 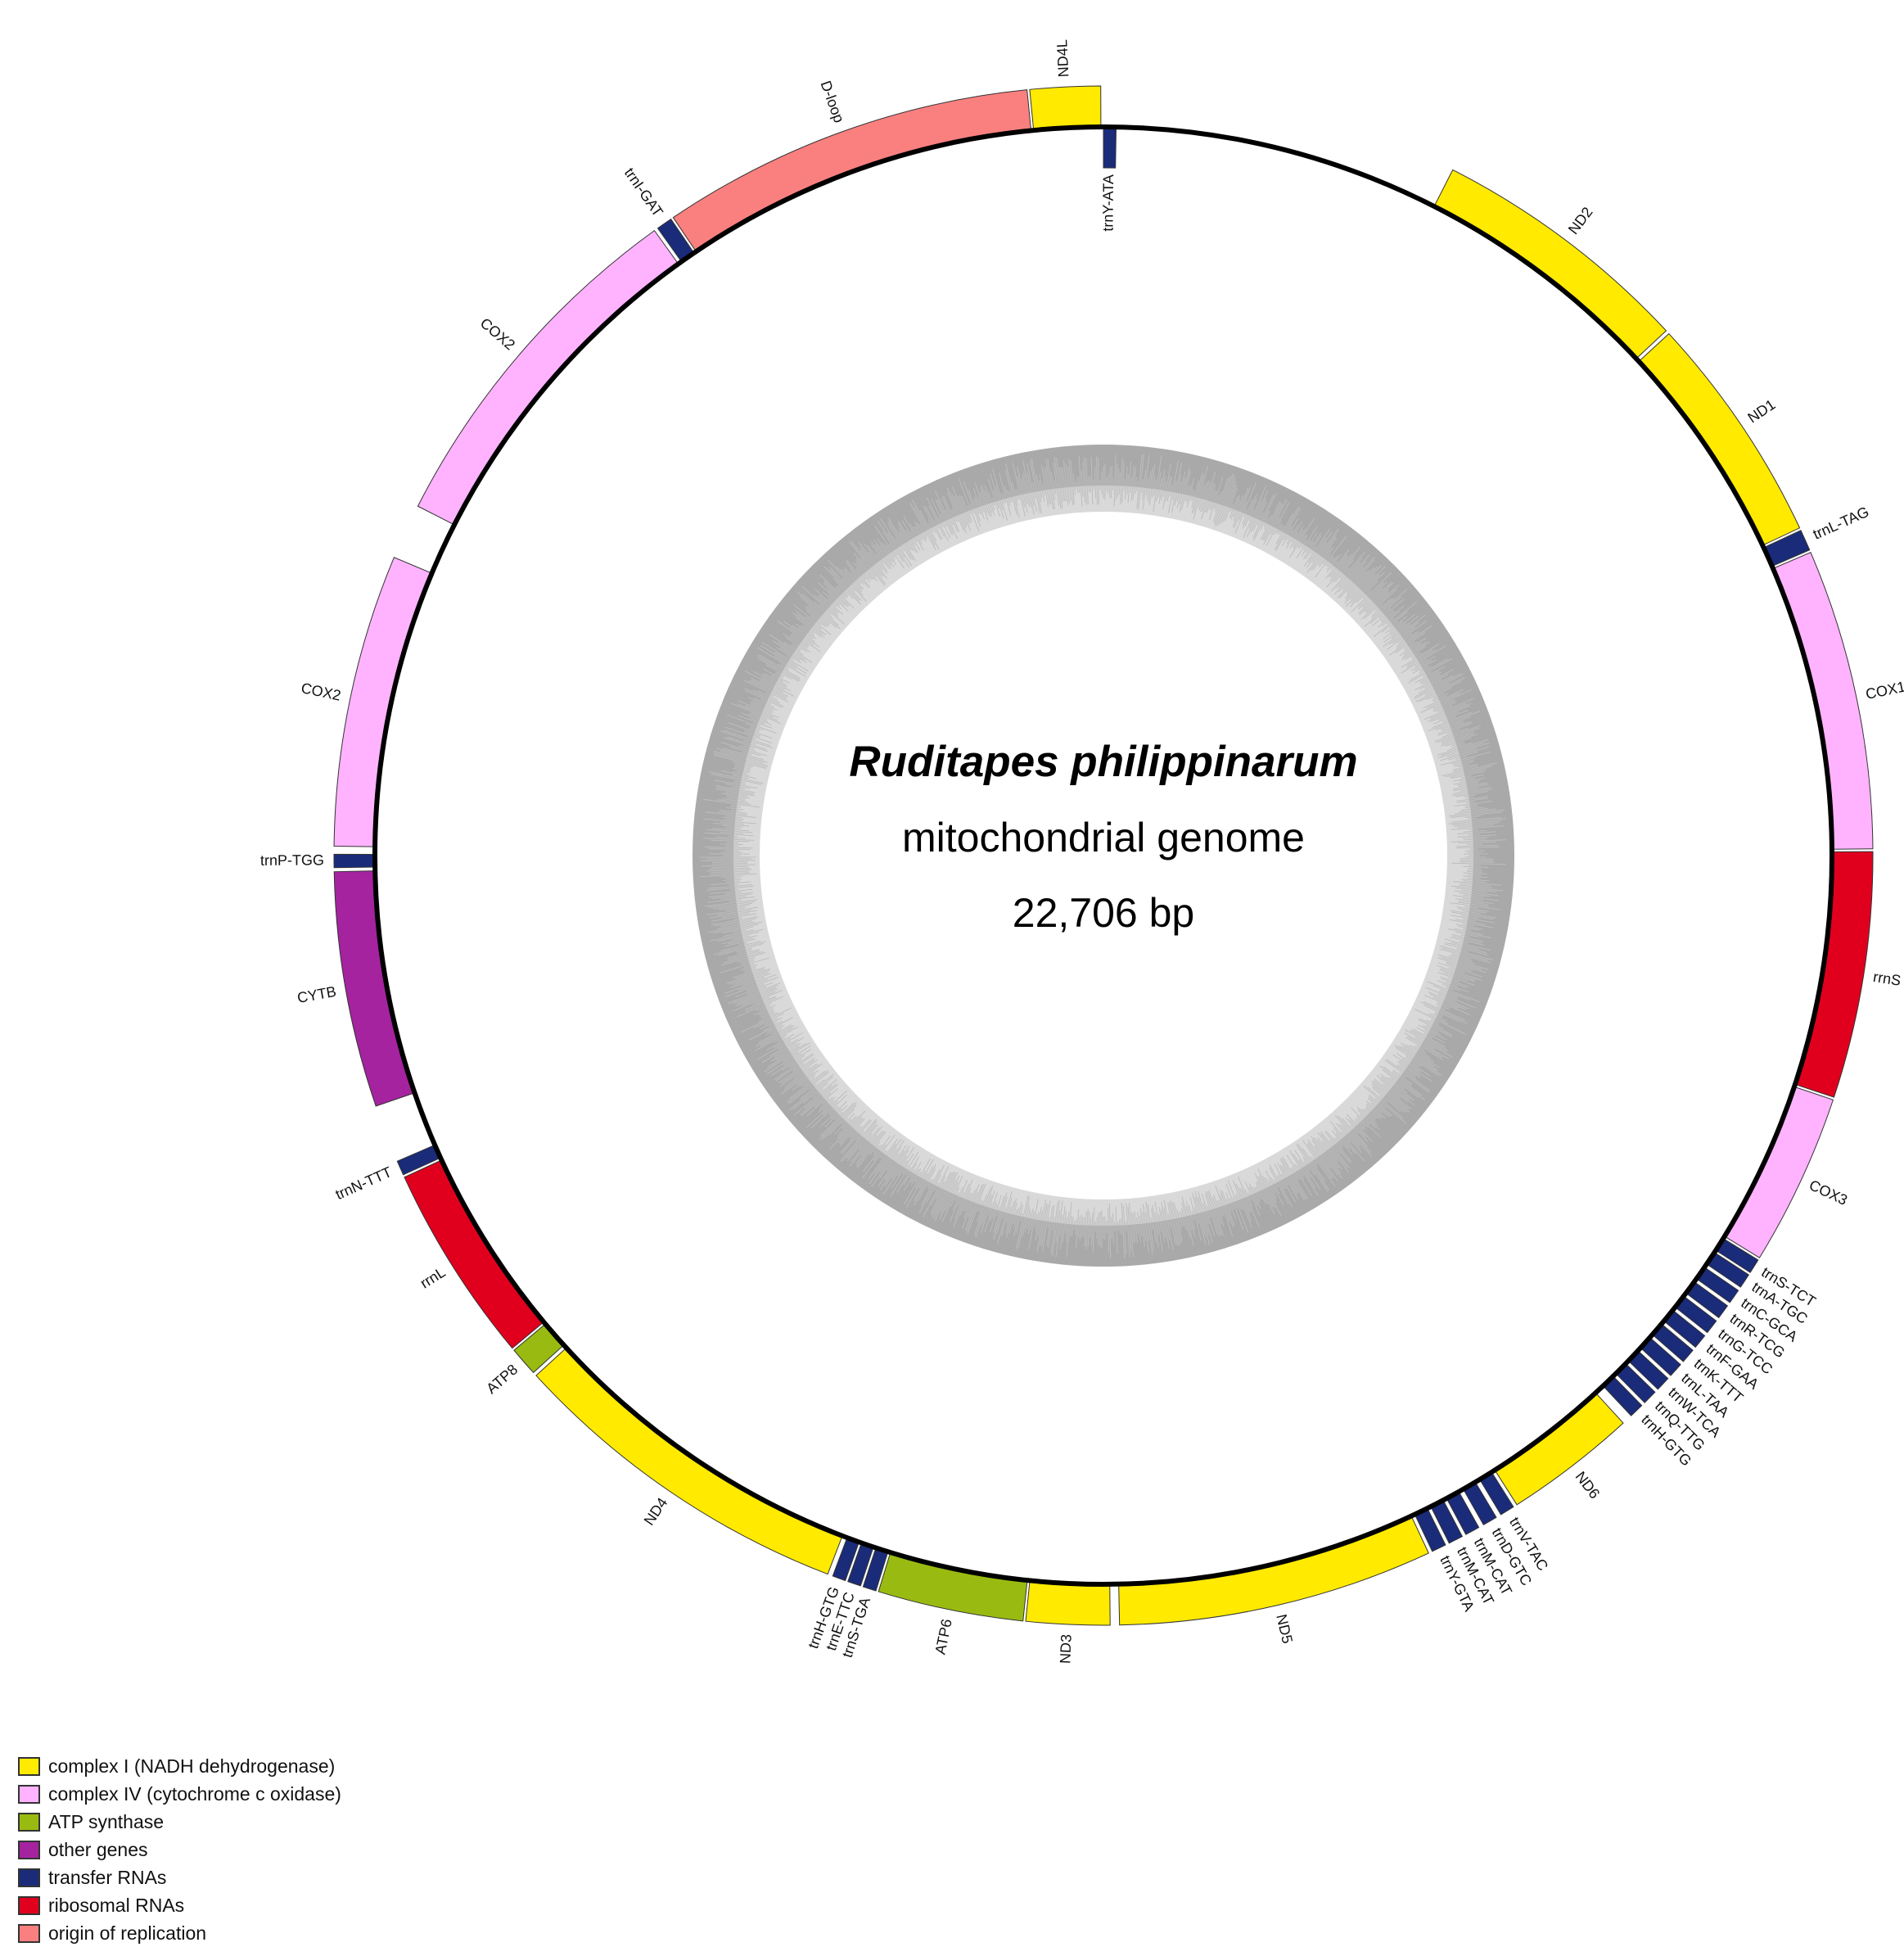 What do you see at coordinates (117, 1905) in the screenshot?
I see `legend-label: ribosomal RNAs` at bounding box center [117, 1905].